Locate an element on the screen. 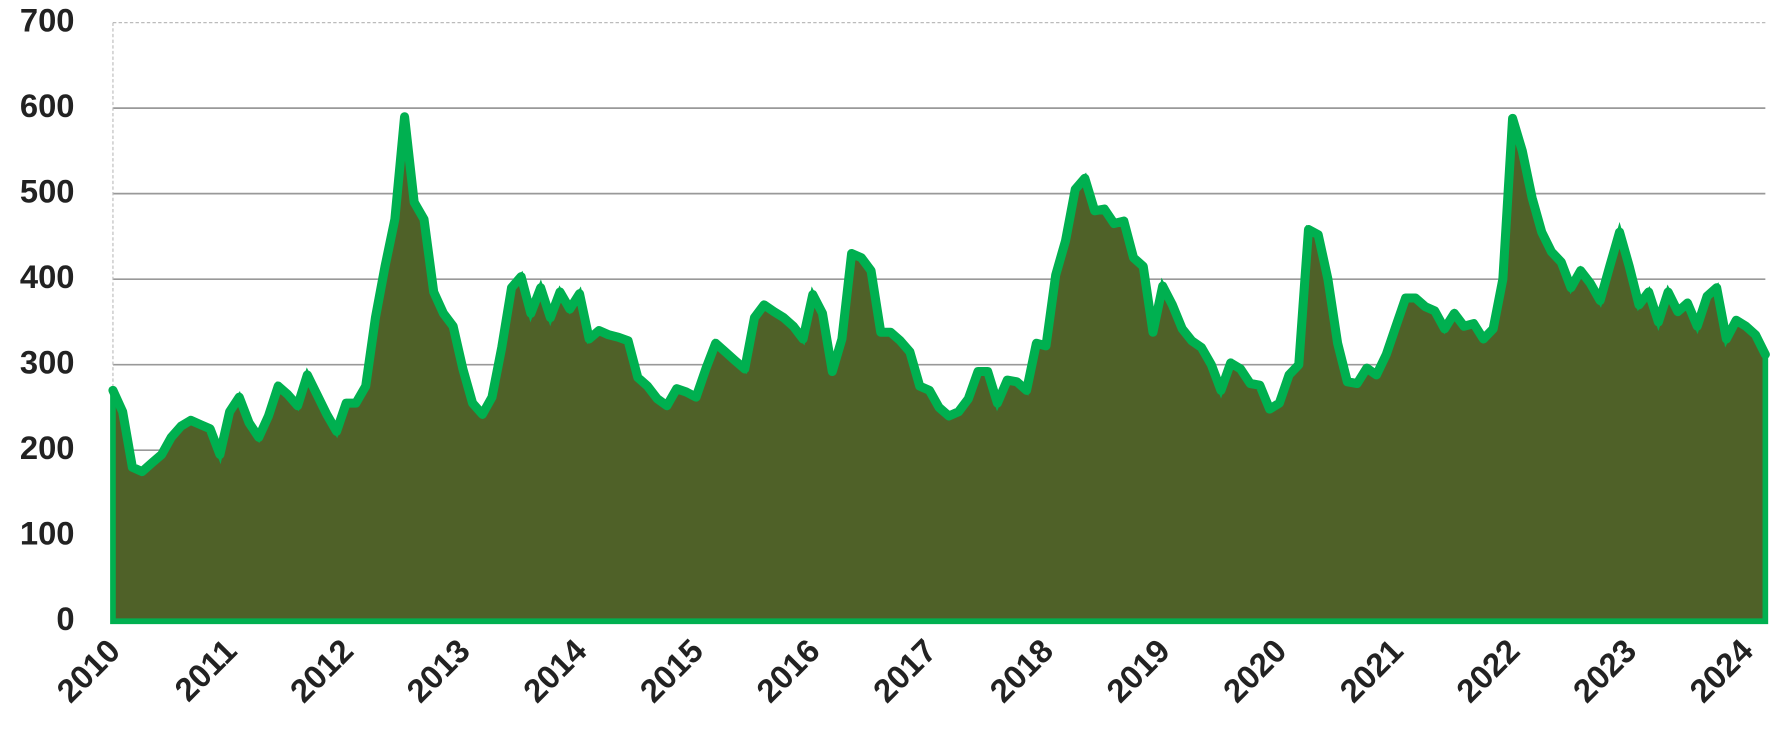  y-tick-label: 200 is located at coordinates (47, 447).